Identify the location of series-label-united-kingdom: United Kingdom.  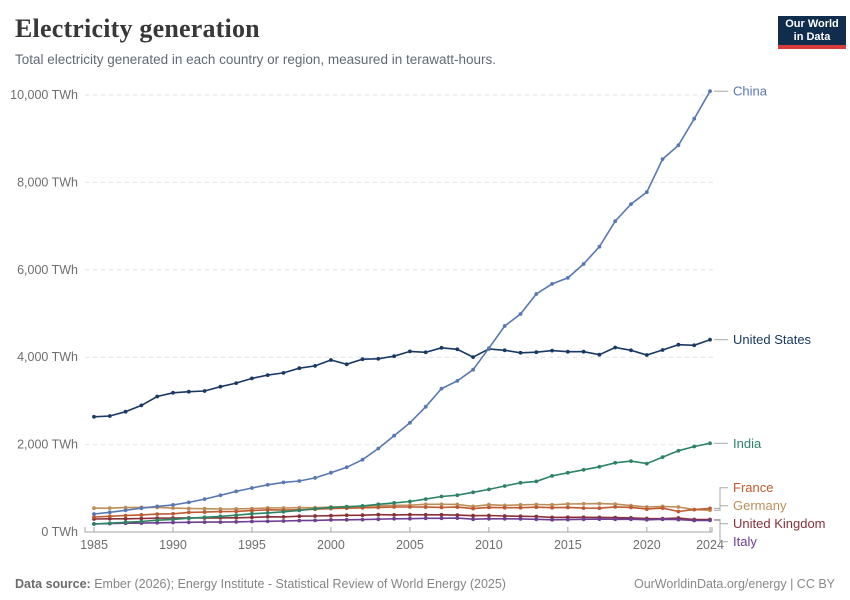
(779, 523).